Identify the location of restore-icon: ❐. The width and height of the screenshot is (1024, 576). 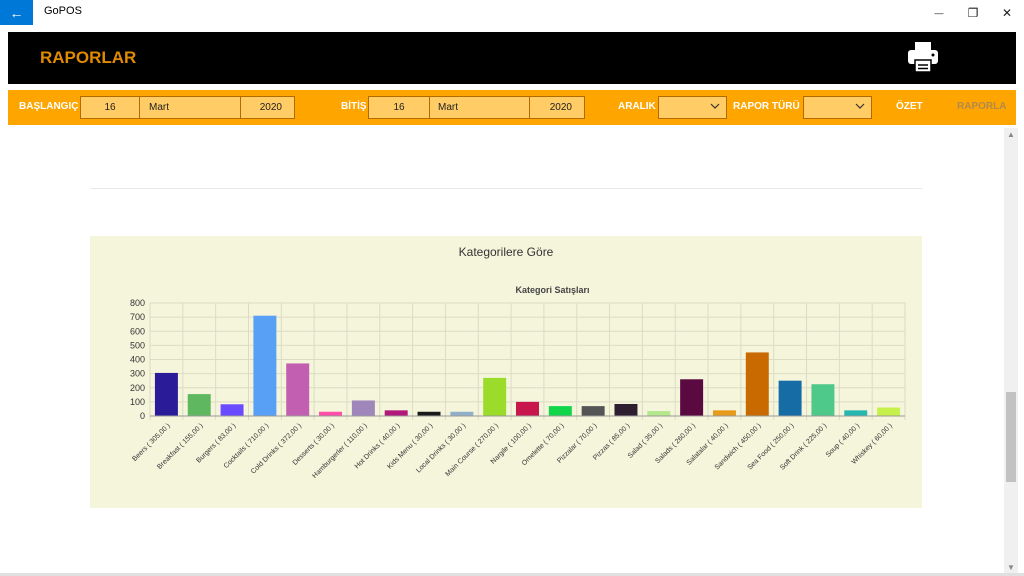
(973, 12).